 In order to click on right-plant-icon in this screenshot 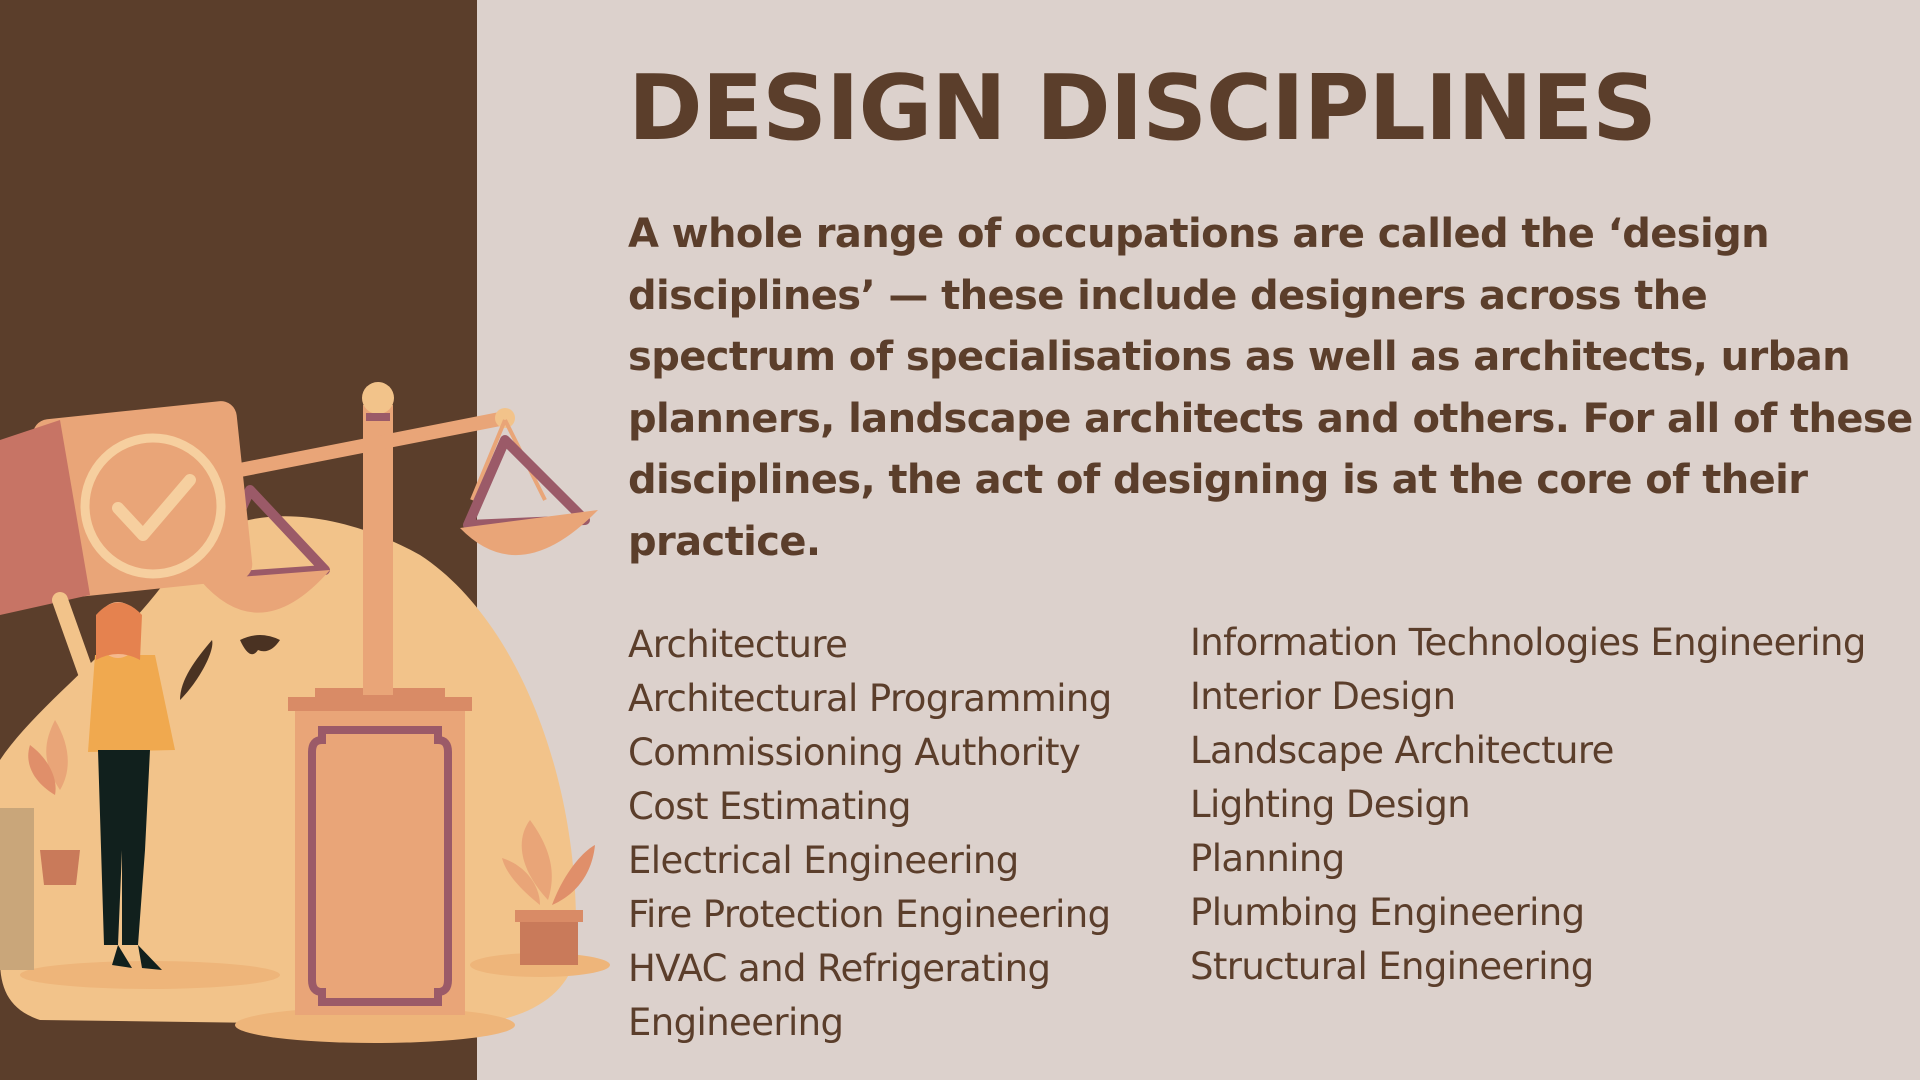, I will do `click(548, 892)`.